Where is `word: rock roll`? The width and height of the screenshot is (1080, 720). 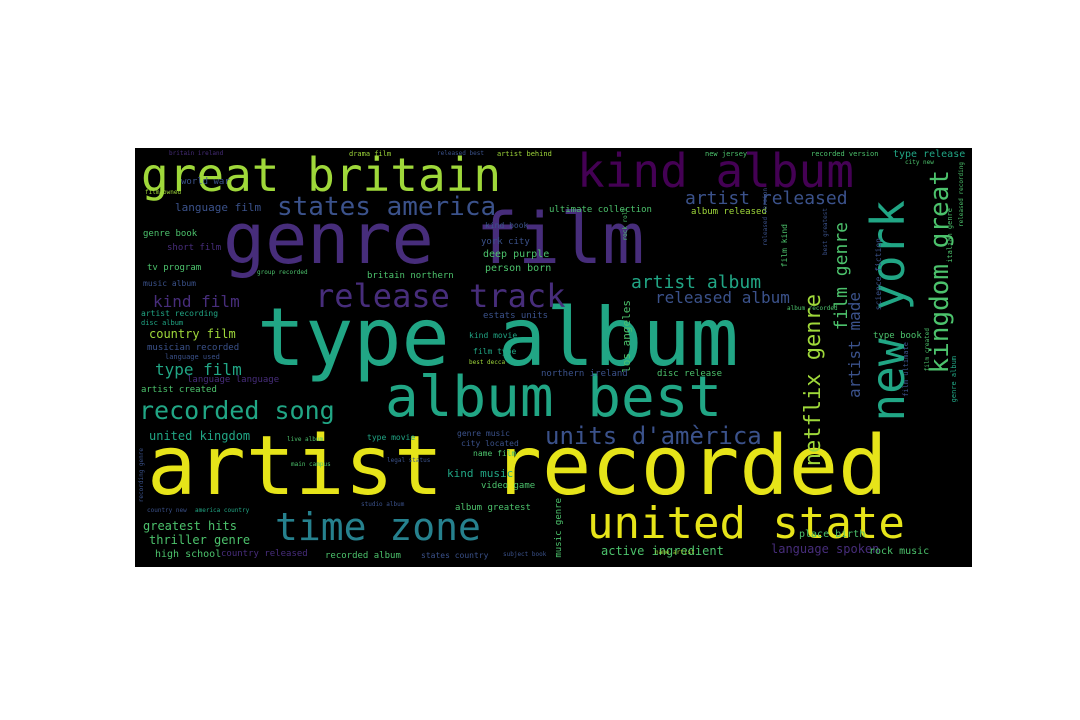
word: rock roll is located at coordinates (625, 224).